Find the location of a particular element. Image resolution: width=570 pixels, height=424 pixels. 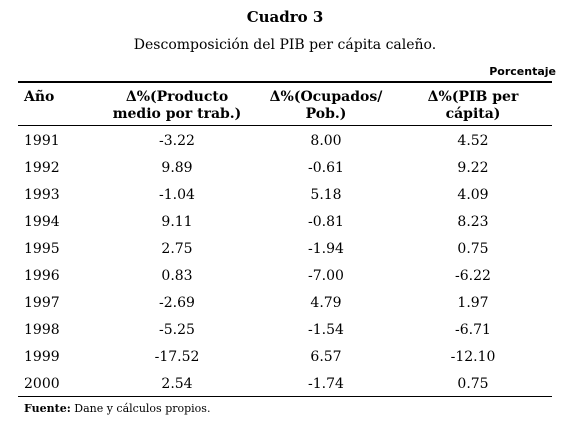

title: Cuadro 3 is located at coordinates (285, 17).